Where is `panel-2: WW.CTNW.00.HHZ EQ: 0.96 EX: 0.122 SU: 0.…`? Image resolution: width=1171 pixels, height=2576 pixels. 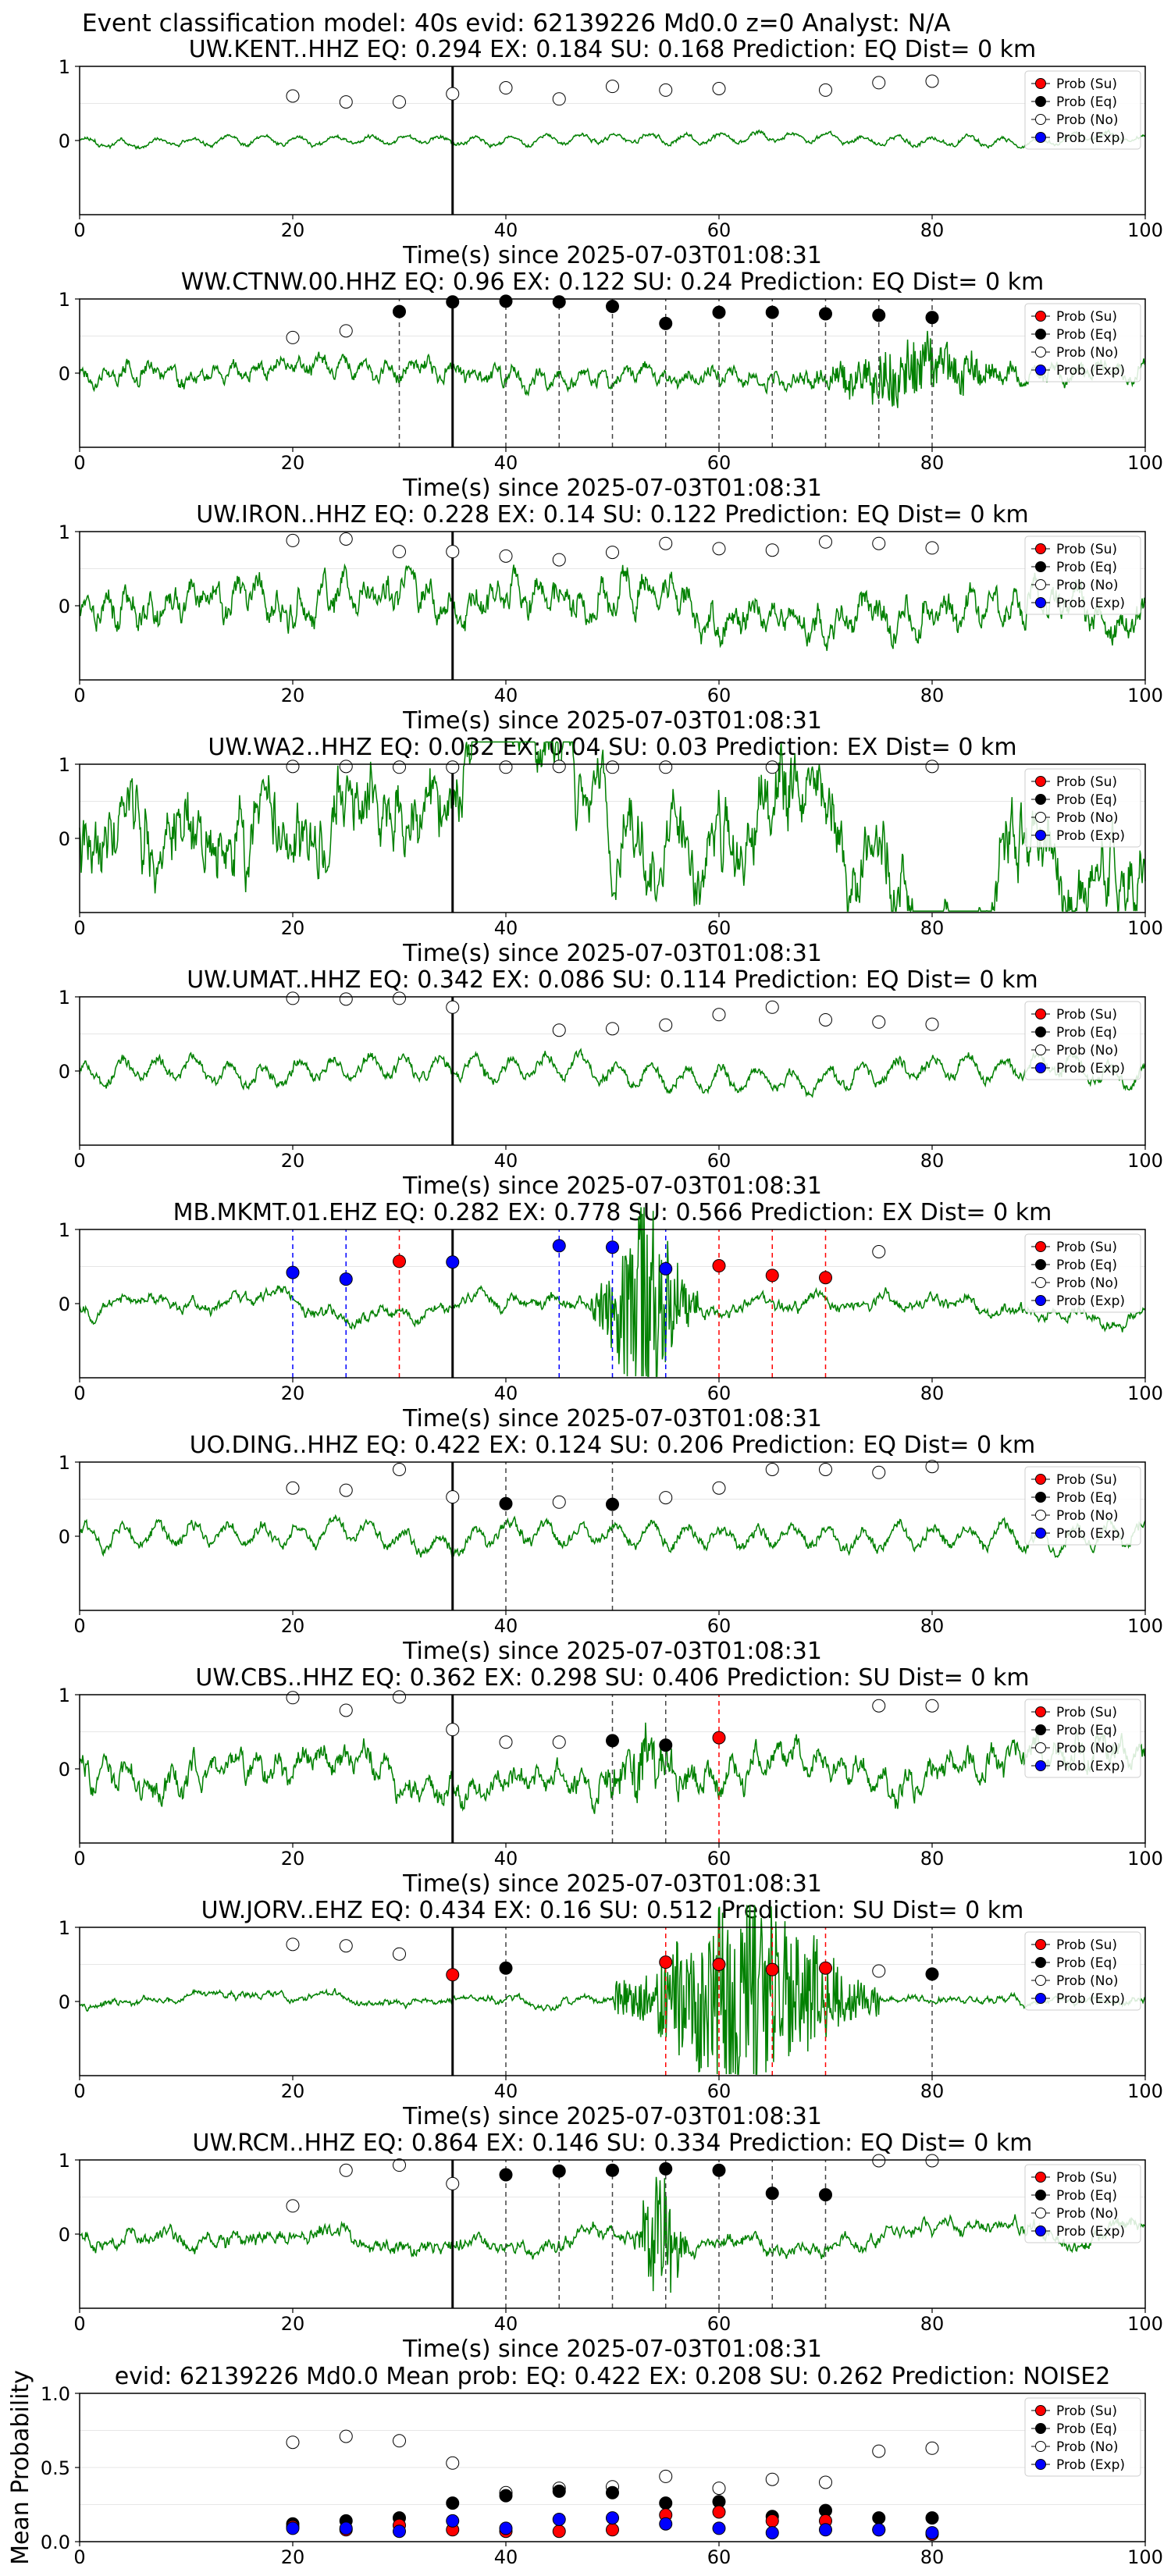
panel-2: WW.CTNW.00.HHZ EQ: 0.96 EX: 0.122 SU: 0.… is located at coordinates (611, 385).